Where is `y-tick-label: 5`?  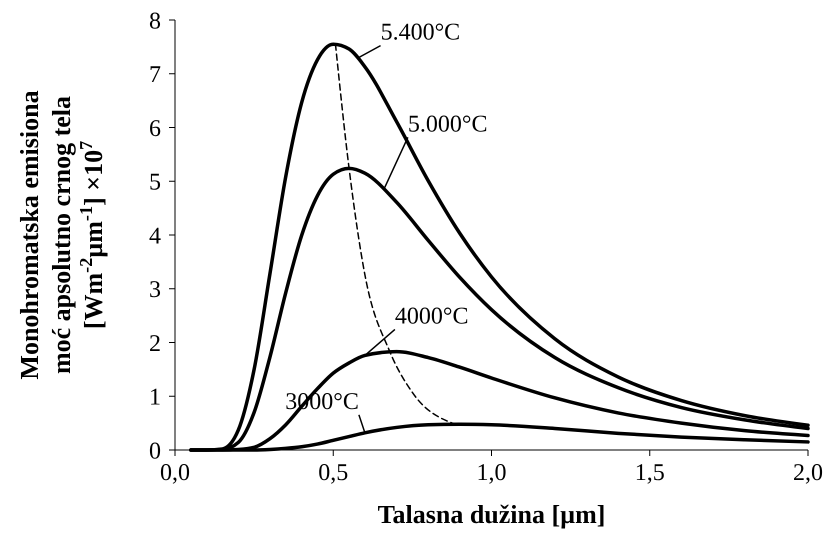 y-tick-label: 5 is located at coordinates (155, 183).